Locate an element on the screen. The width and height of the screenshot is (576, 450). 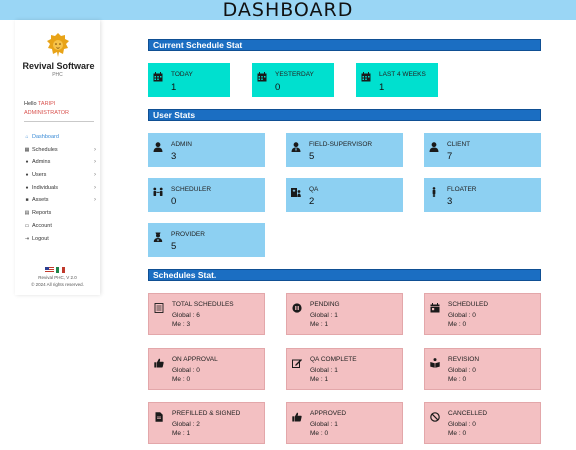
user-card-floater: FLOATER 3 is located at coordinates (482, 195).